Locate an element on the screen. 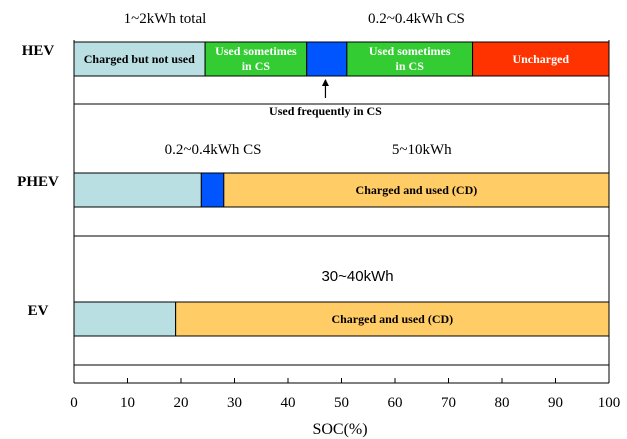 The height and width of the screenshot is (439, 627). x-tick-label: 60 is located at coordinates (395, 403).